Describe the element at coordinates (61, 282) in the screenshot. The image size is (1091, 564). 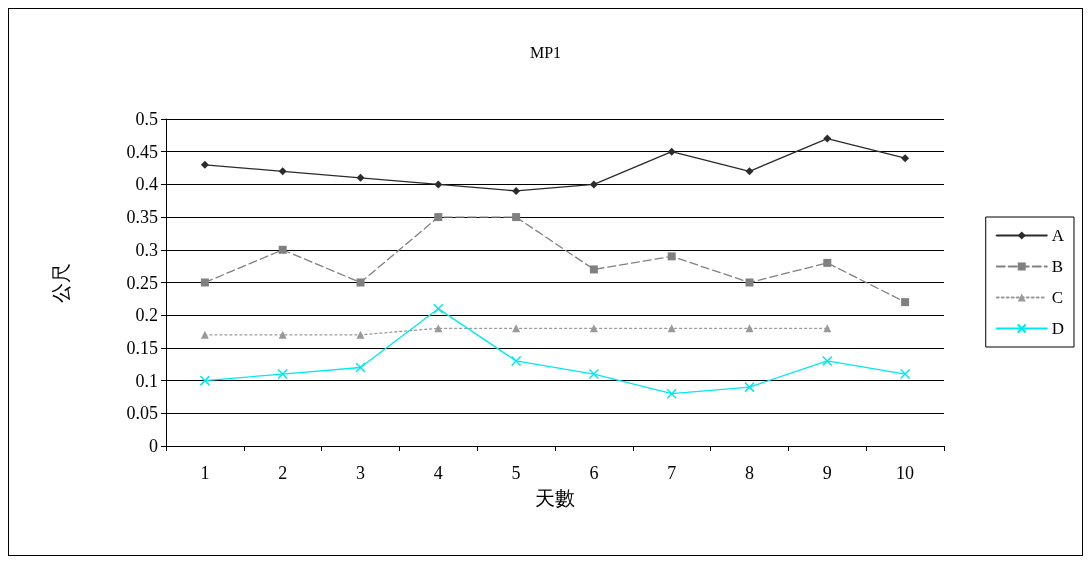
I see `y-axis-title: 公尺` at that location.